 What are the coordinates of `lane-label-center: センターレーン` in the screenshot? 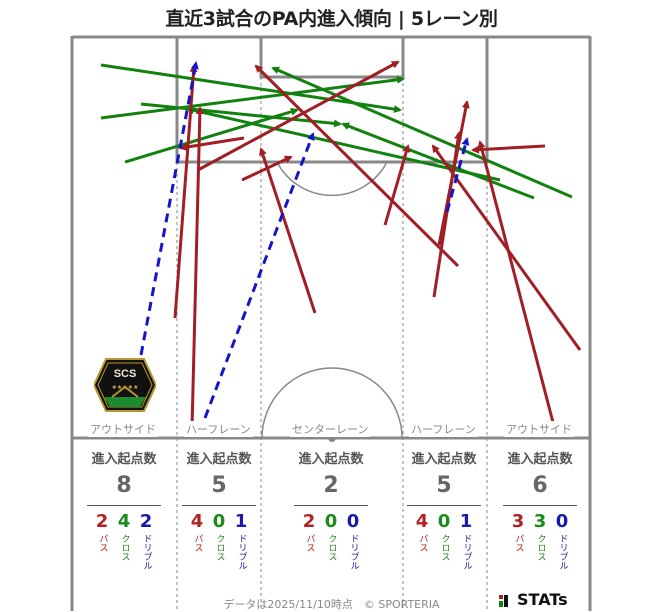 It's located at (330, 429).